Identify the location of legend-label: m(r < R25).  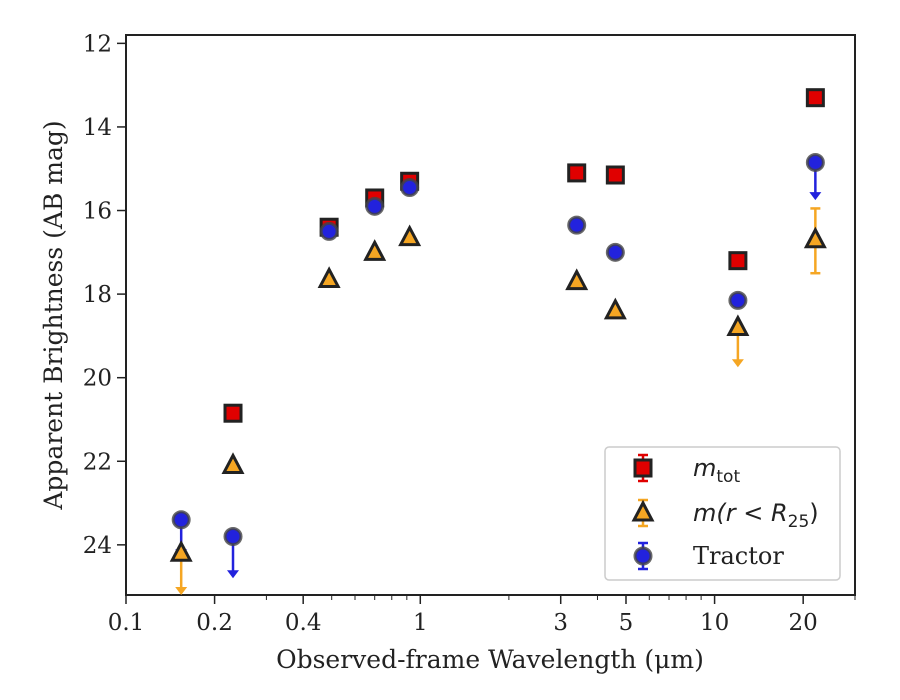
(756, 515).